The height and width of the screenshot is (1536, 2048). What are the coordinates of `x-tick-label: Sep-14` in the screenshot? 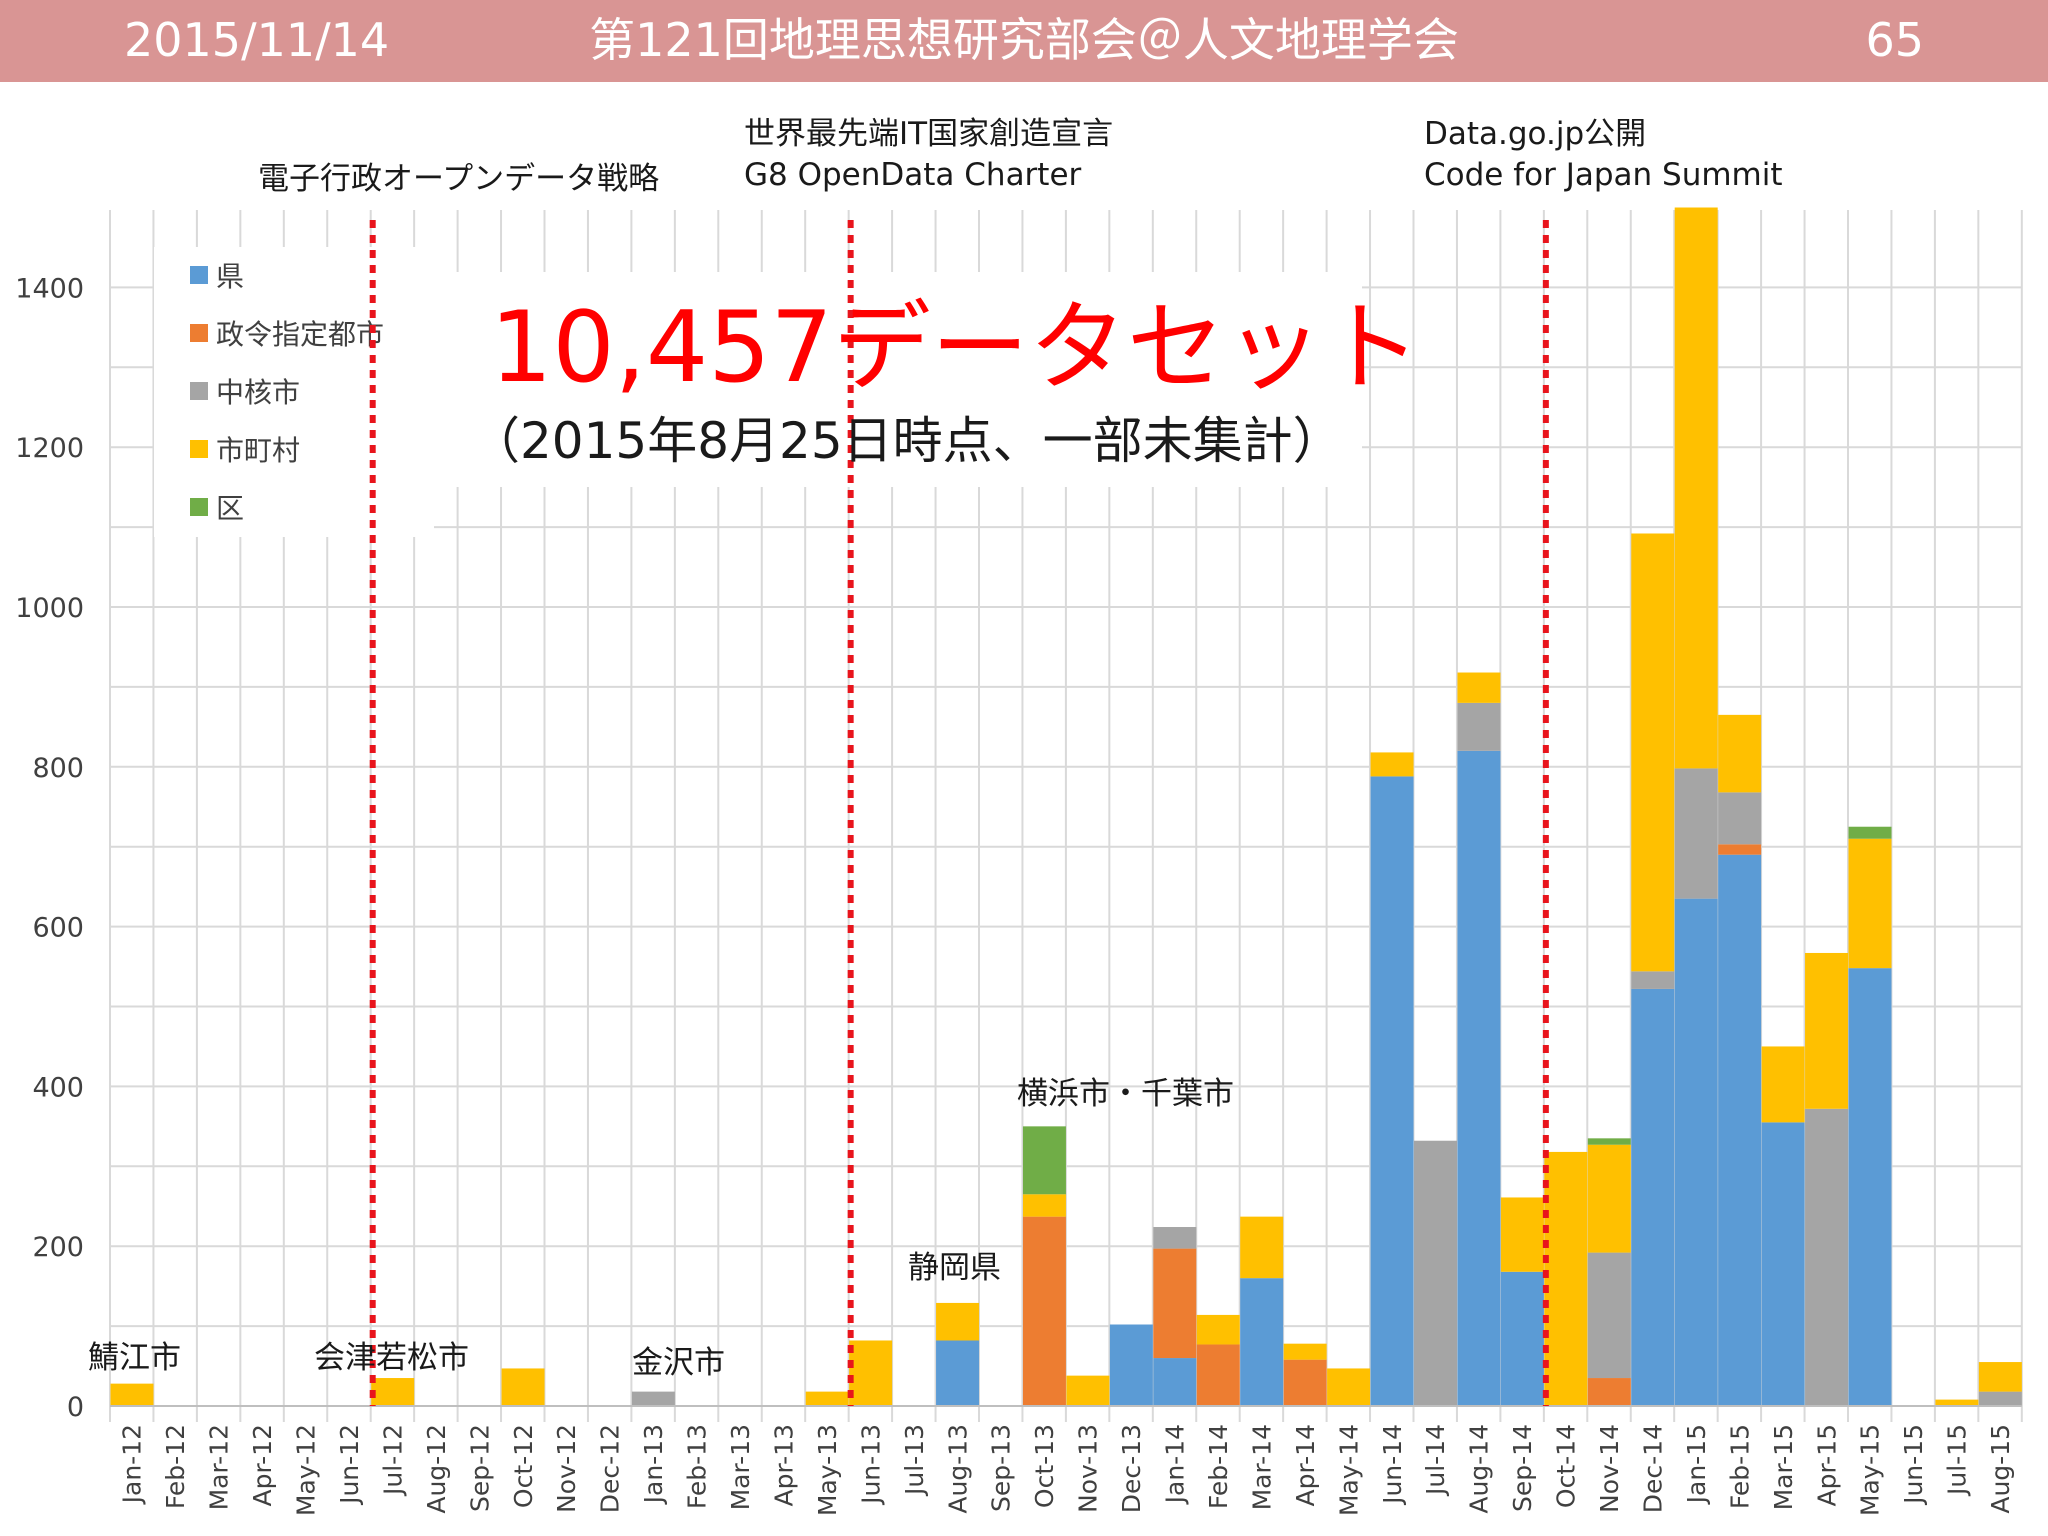 It's located at (1522, 1468).